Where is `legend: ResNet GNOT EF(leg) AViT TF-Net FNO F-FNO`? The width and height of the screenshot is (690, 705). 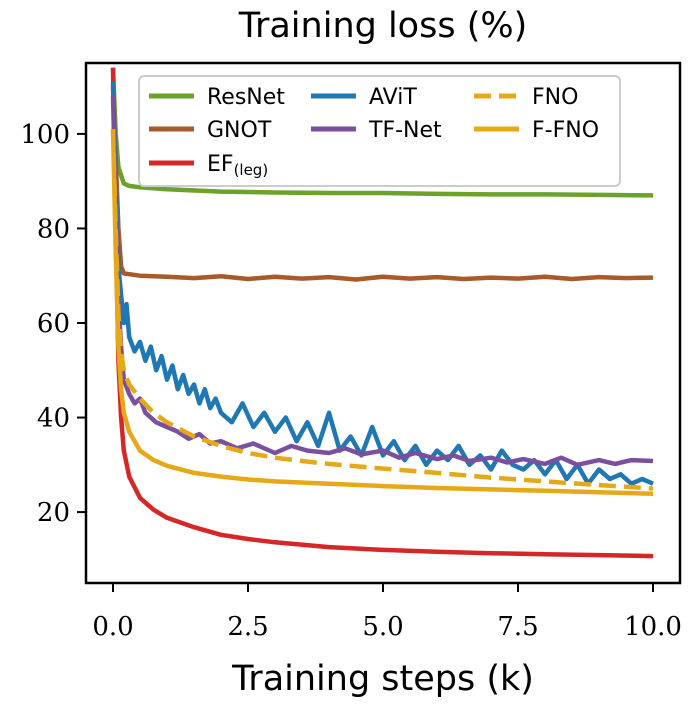 legend: ResNet GNOT EF(leg) AViT TF-Net FNO F-FNO is located at coordinates (379, 131).